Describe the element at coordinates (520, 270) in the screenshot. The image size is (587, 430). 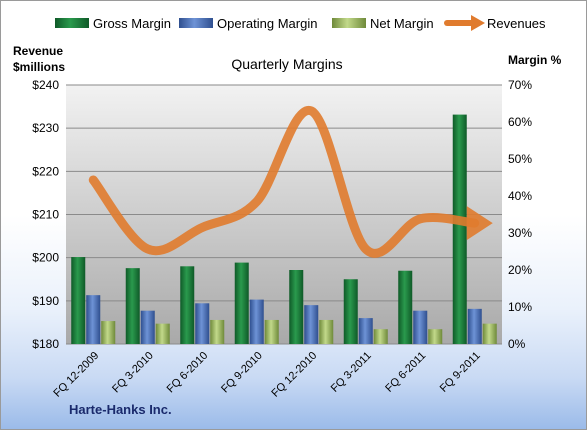
I see `right-tick-label: 20%` at that location.